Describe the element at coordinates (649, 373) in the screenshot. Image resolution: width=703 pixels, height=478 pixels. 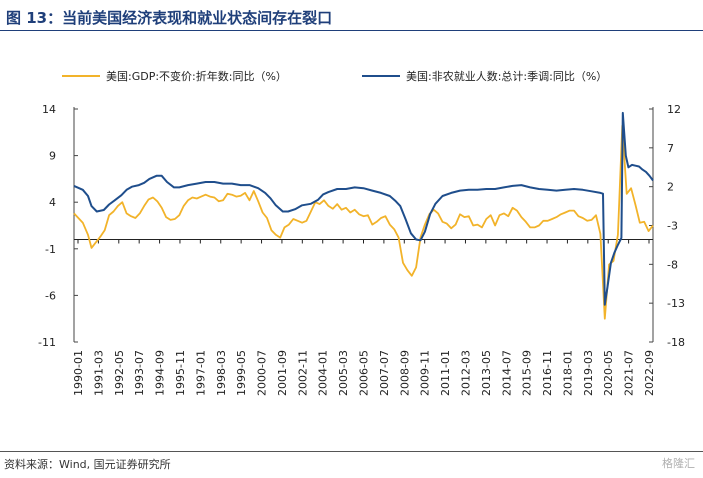
I see `x-tick-label: 2022-09` at that location.